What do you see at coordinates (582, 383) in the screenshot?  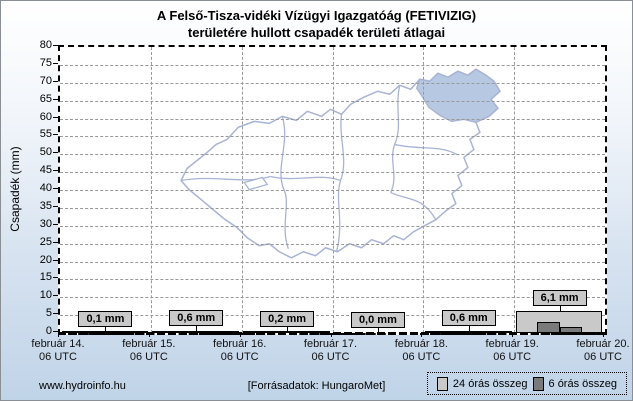 I see `legend-label-6h: 6 órás összeg` at bounding box center [582, 383].